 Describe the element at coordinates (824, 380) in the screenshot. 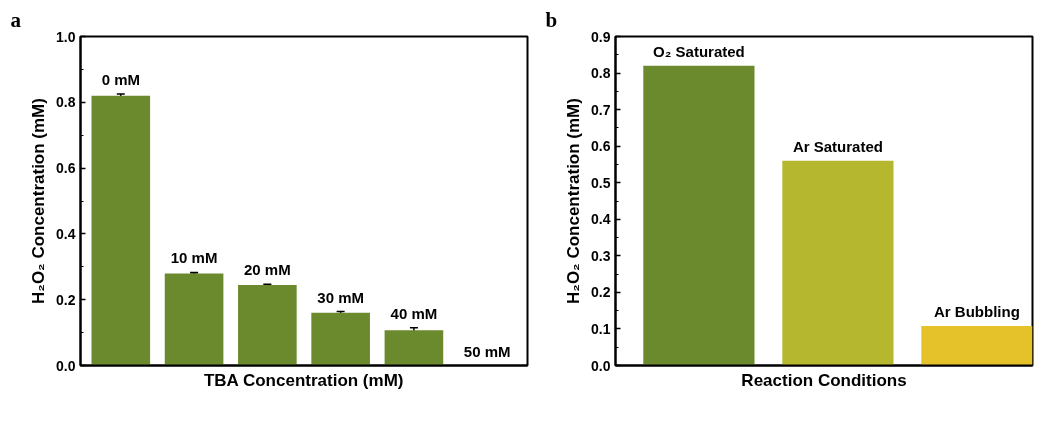

I see `x-axis-title: Reaction Conditions` at that location.